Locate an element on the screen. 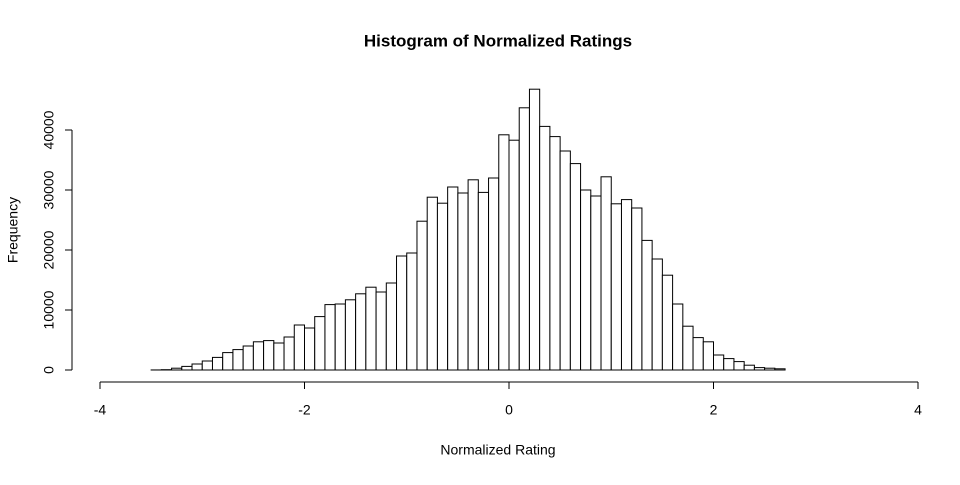 Image resolution: width=960 pixels, height=485 pixels. y-tick-label: 10000 is located at coordinates (49, 309).